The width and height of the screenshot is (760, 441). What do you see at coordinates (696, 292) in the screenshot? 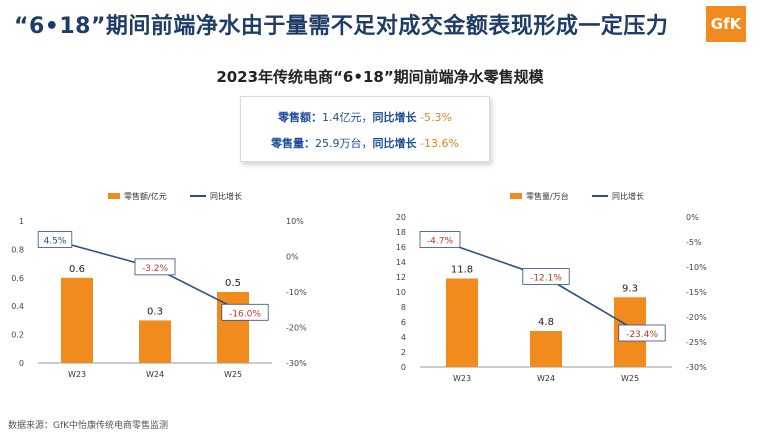
I see `y2-tick-label: -15%` at bounding box center [696, 292].